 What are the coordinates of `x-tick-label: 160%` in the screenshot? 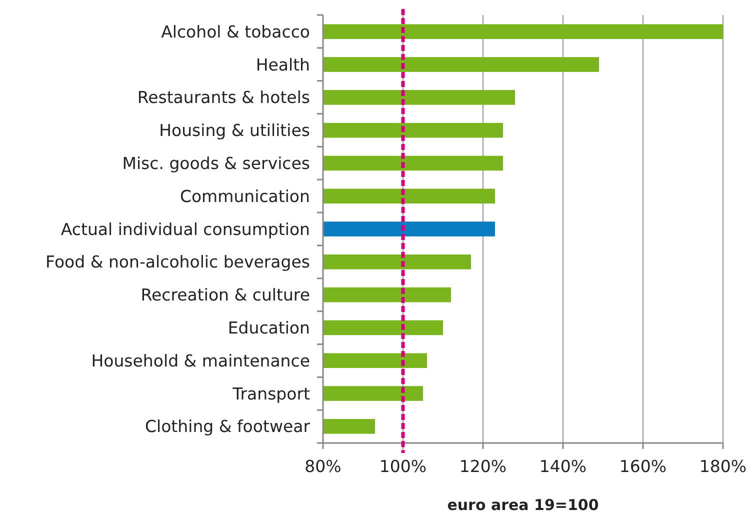 It's located at (643, 466).